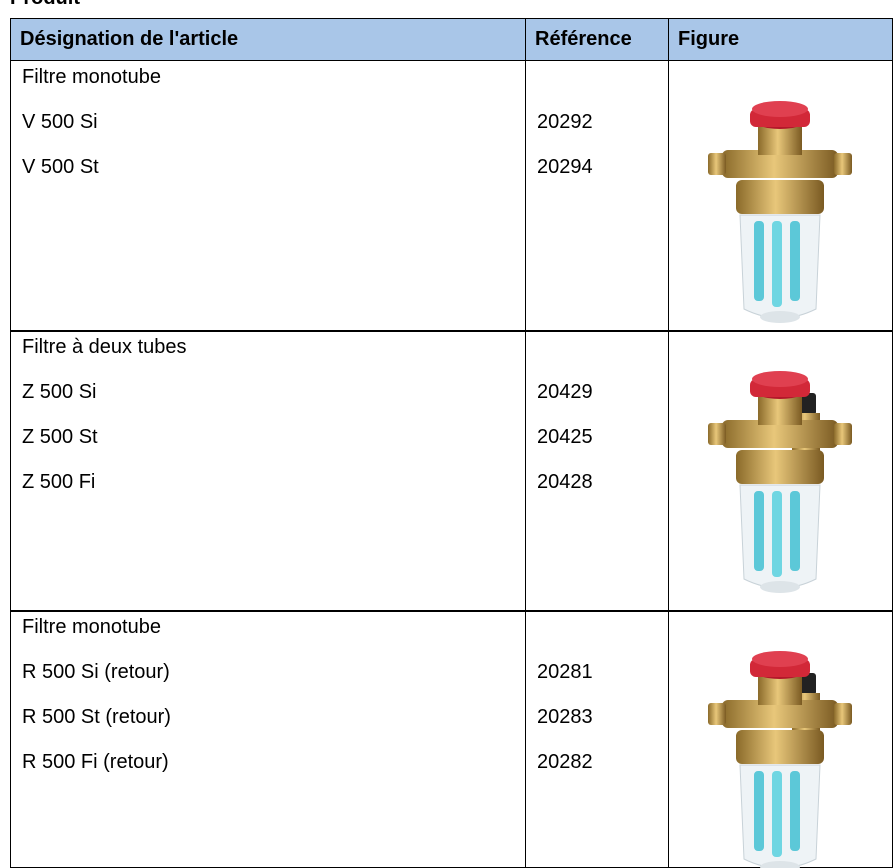 This screenshot has width=895, height=868. Describe the element at coordinates (45, 5) in the screenshot. I see `section-title: Produit` at that location.